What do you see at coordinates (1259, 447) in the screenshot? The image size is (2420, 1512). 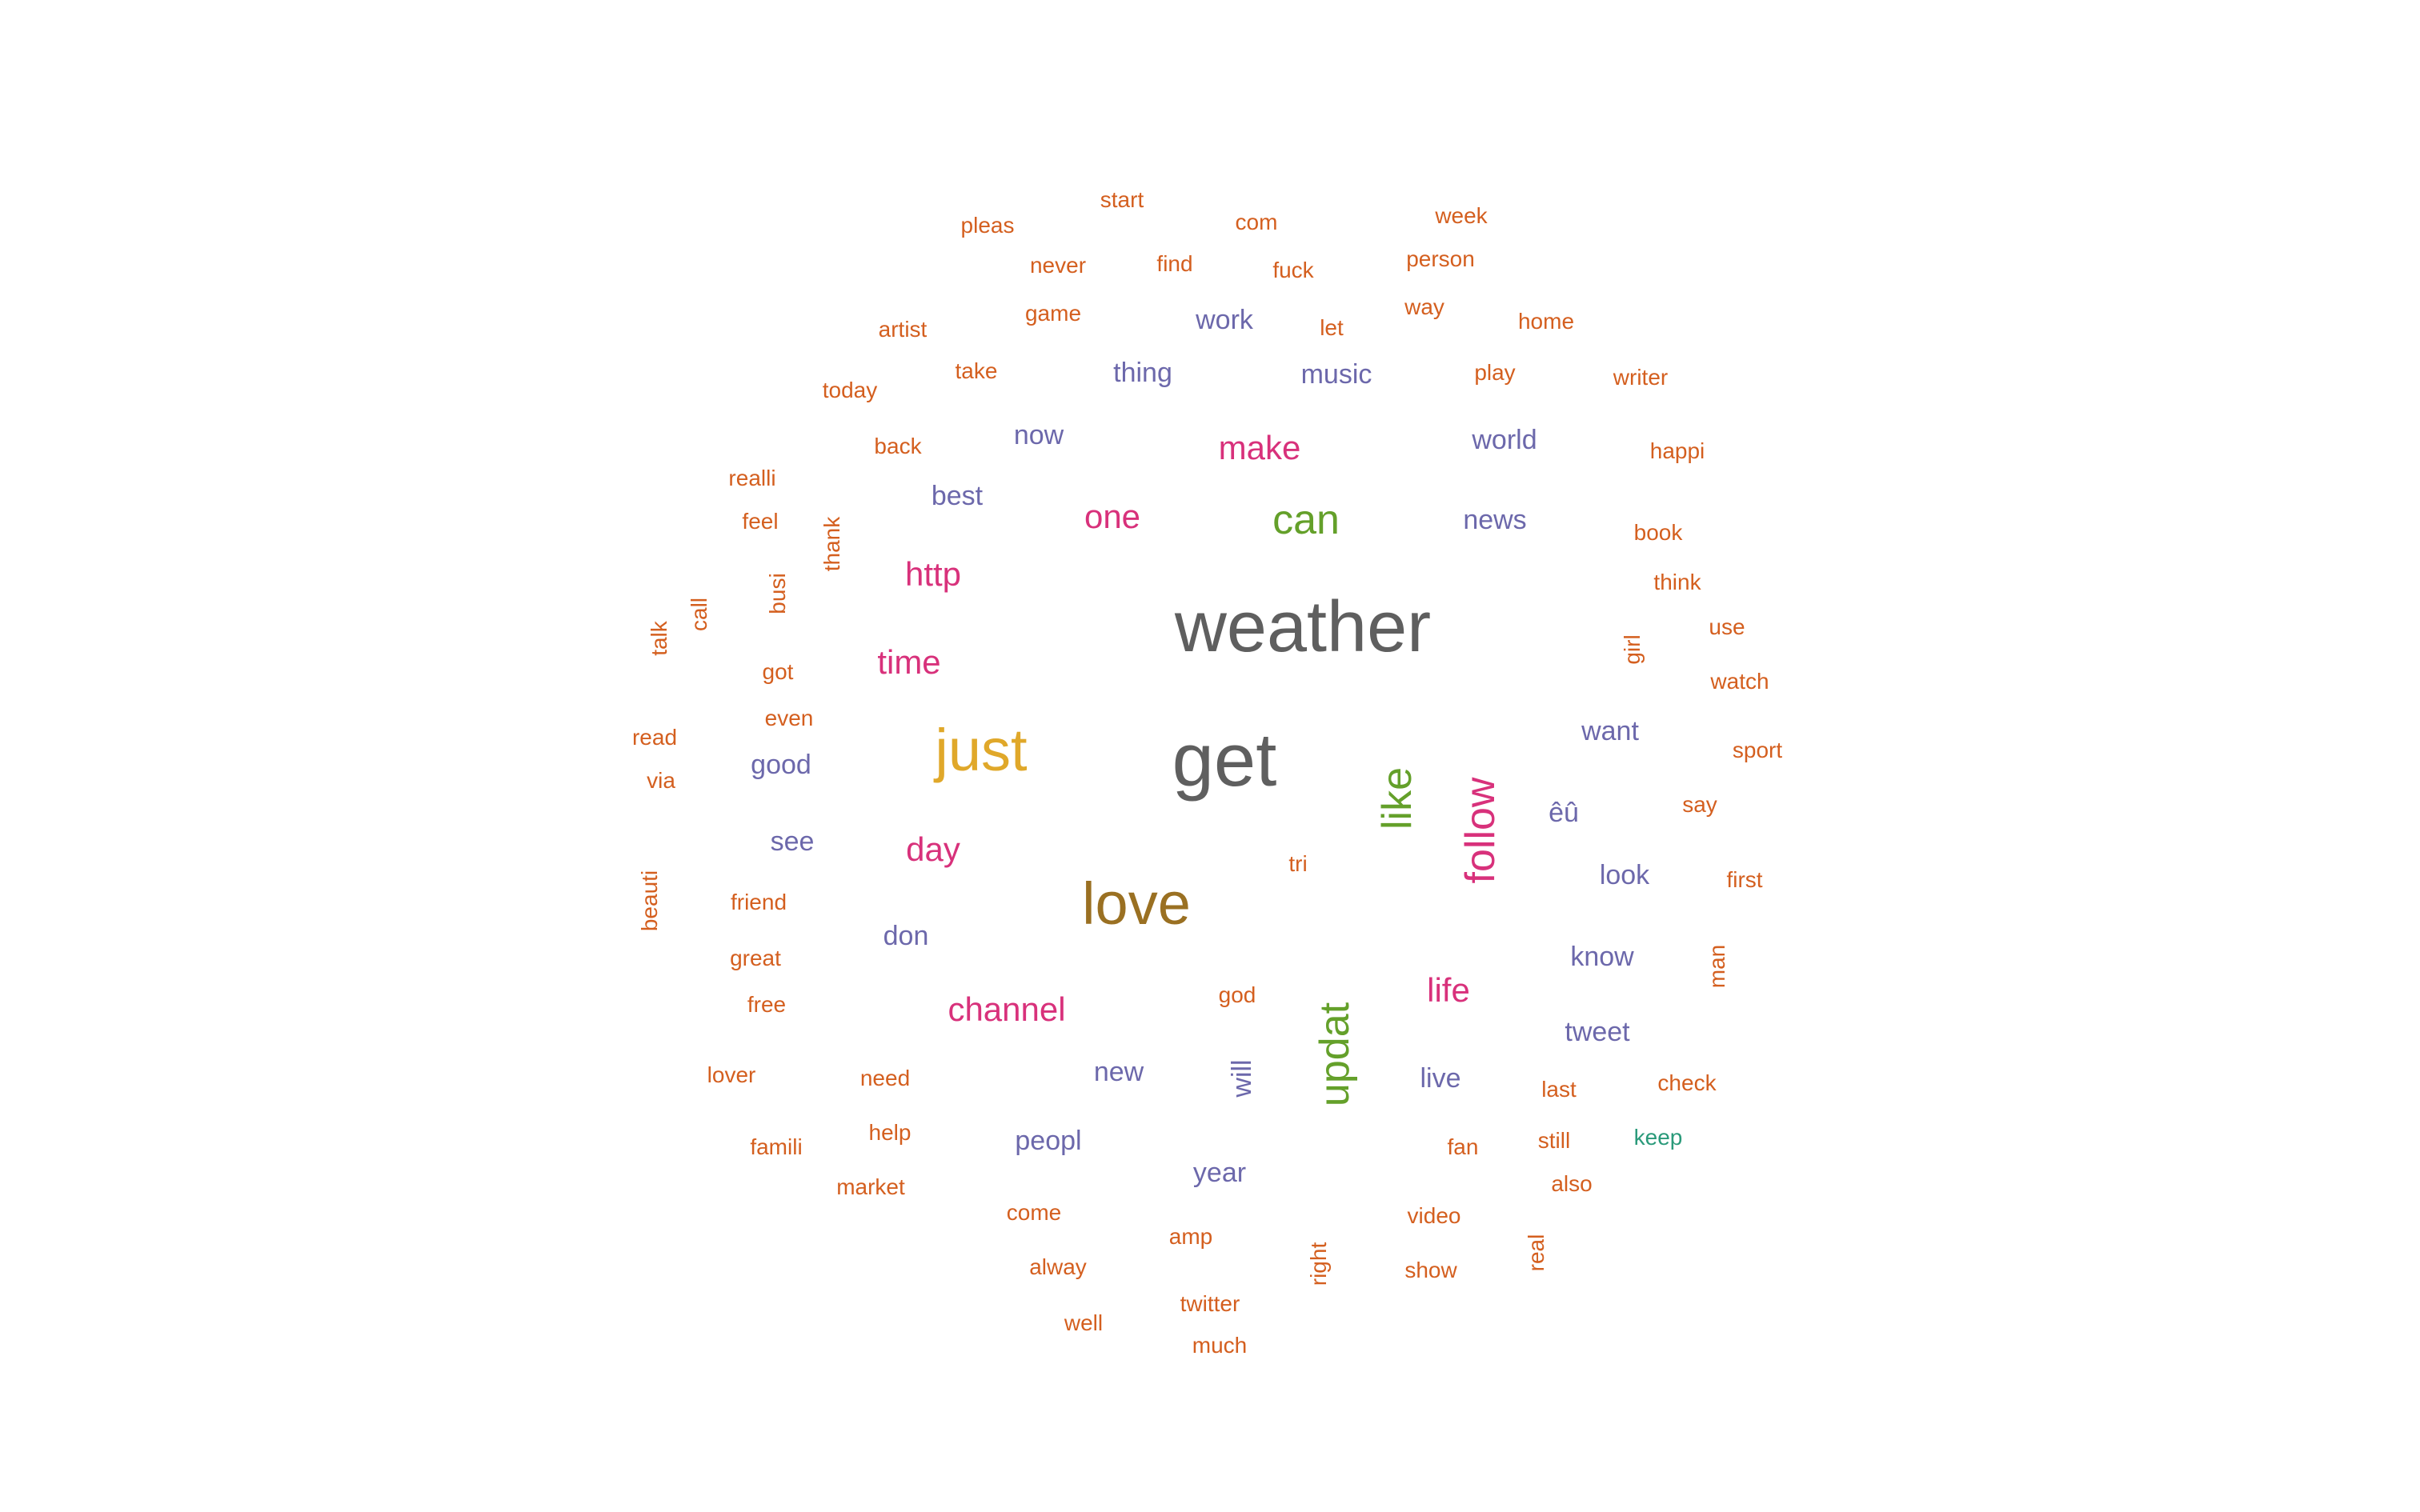 I see `word-9: make` at bounding box center [1259, 447].